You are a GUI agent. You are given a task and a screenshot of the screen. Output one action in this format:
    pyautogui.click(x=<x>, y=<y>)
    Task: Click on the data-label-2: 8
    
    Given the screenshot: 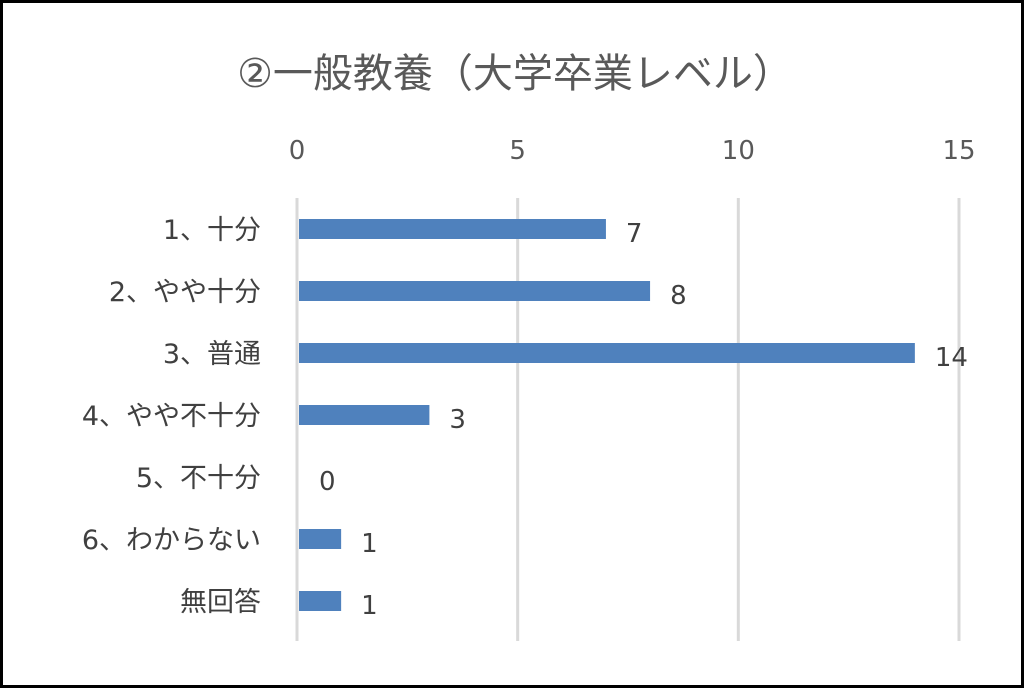 What is the action you would take?
    pyautogui.click(x=678, y=296)
    